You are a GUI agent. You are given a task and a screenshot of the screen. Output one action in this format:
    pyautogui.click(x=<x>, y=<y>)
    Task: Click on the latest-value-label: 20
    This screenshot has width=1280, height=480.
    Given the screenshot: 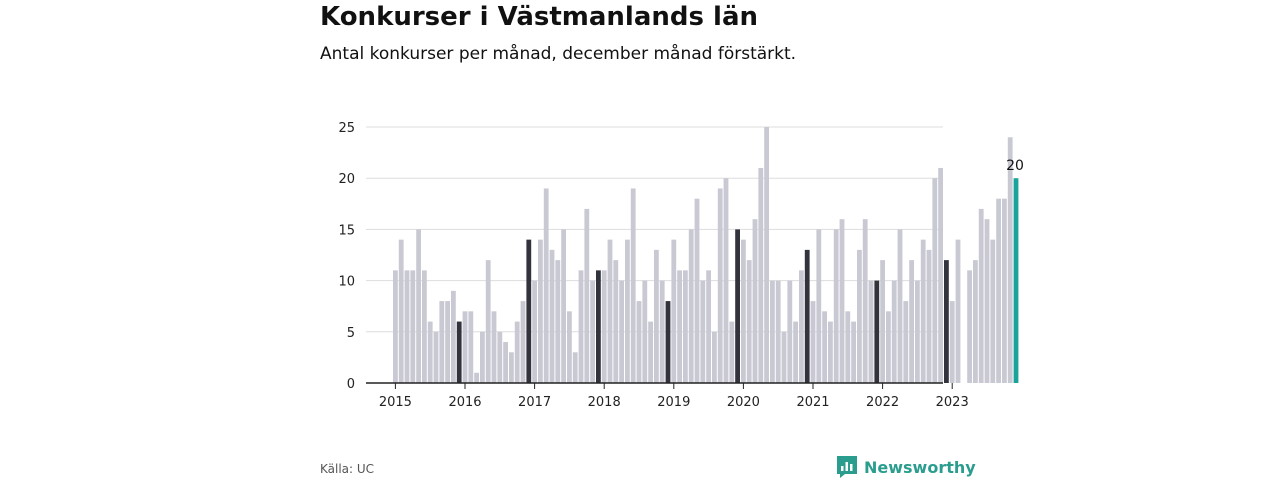 What is the action you would take?
    pyautogui.click(x=1015, y=166)
    